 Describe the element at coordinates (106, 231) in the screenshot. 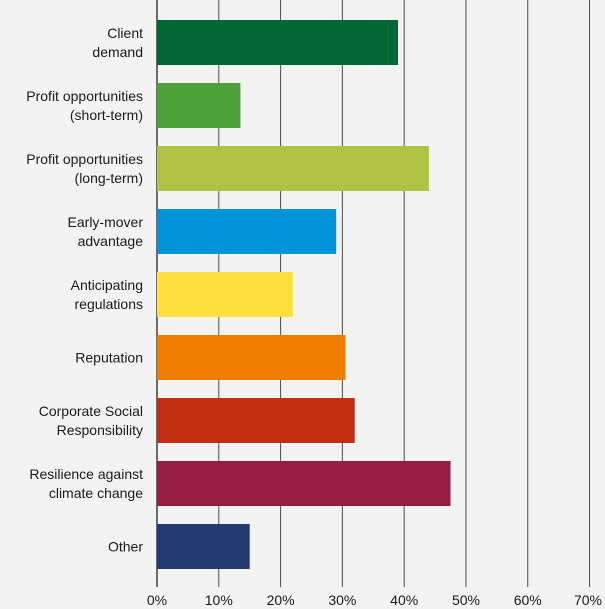

I see `category-label-3: Early-mover advantage` at that location.